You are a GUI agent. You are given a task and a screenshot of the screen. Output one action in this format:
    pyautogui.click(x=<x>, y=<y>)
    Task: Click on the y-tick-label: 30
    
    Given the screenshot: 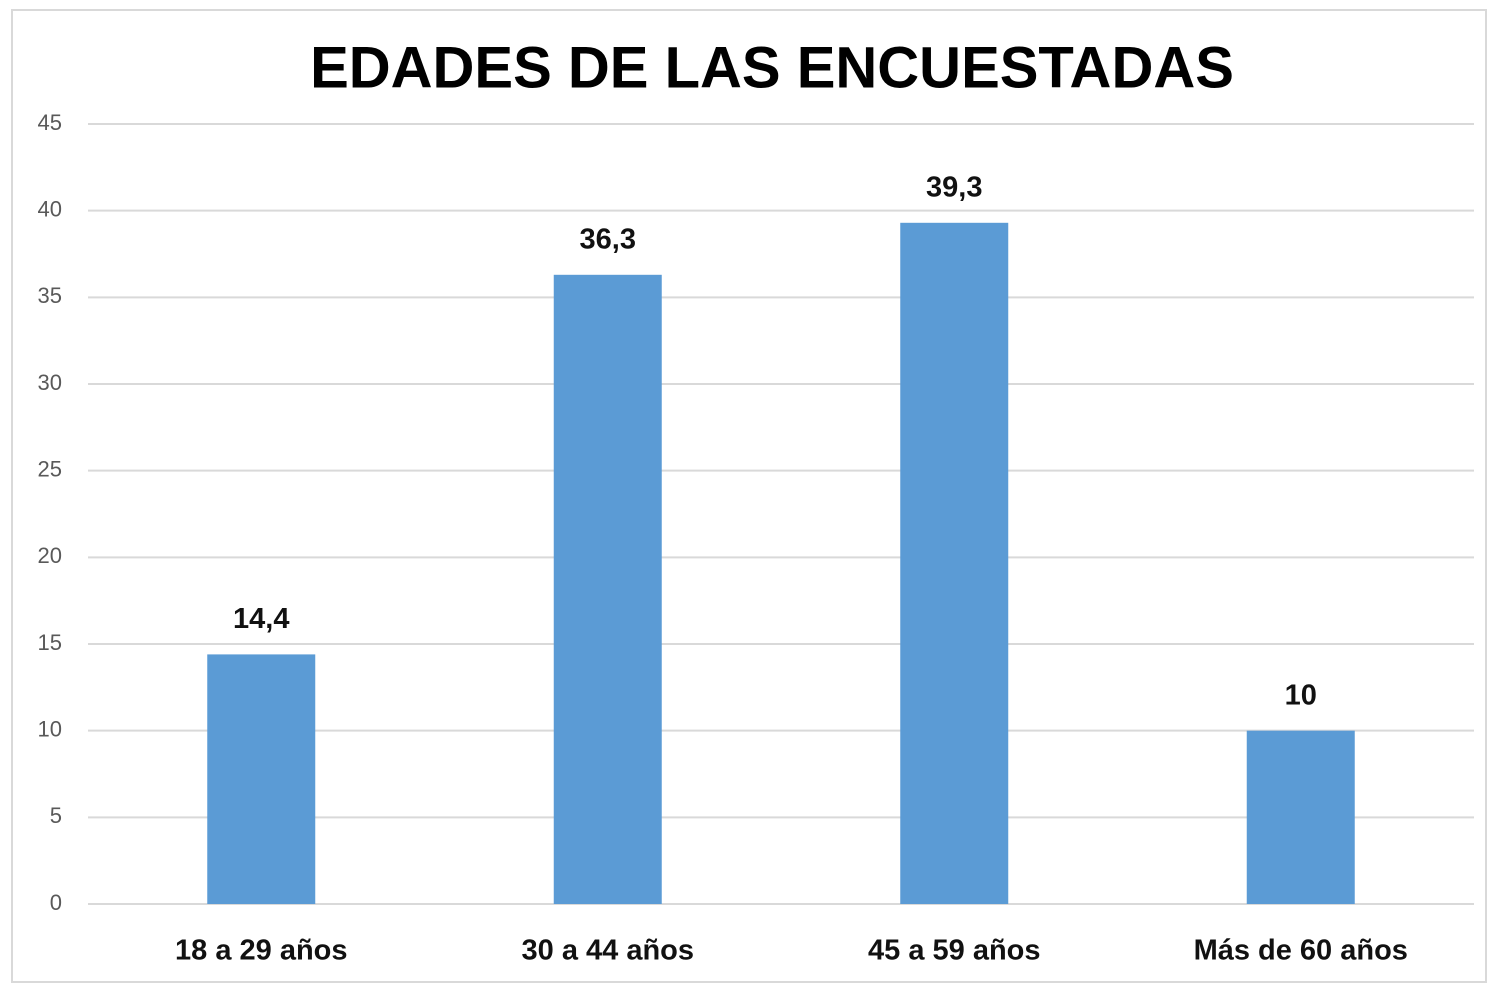 What is the action you would take?
    pyautogui.click(x=50, y=382)
    